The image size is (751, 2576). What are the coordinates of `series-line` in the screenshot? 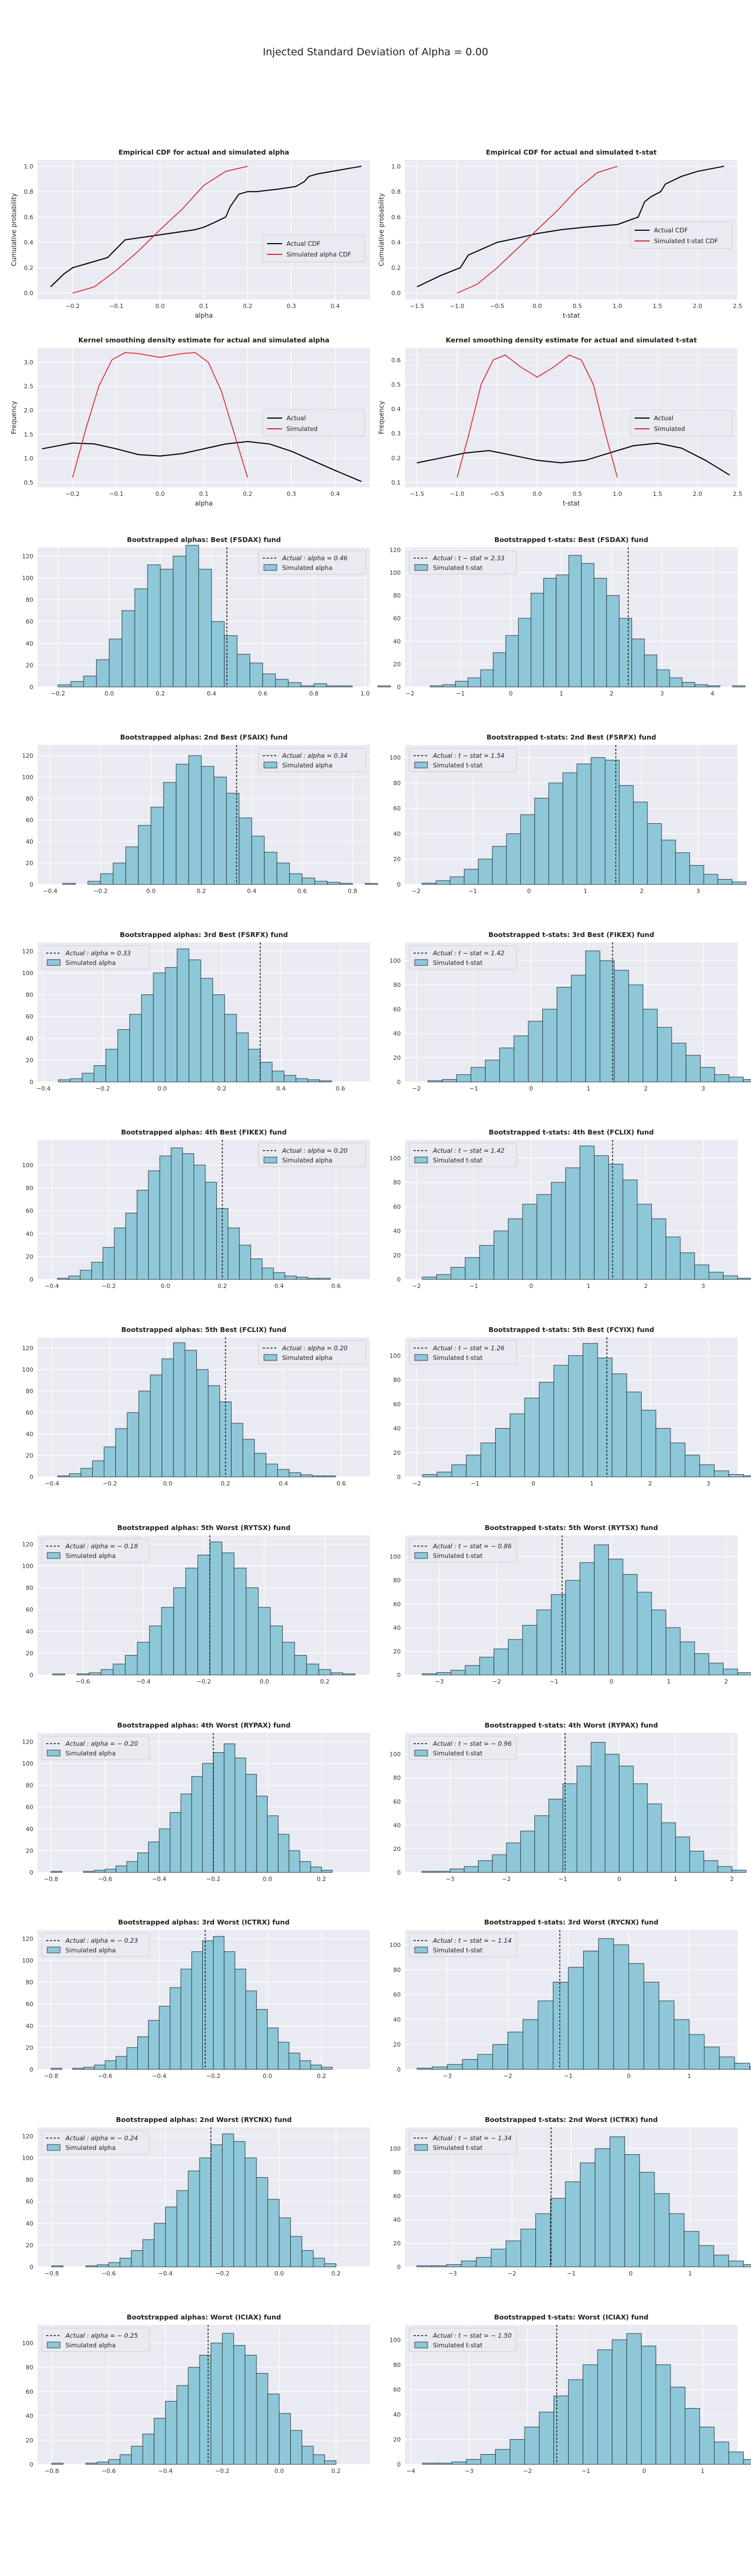 It's located at (537, 416).